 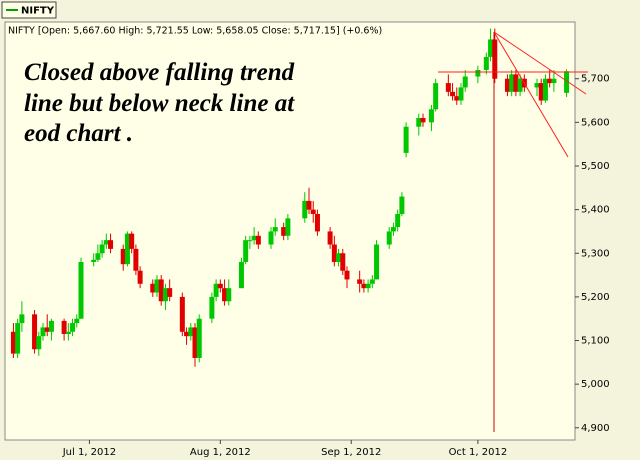 I want to click on y-tick-label: 5,400, so click(x=595, y=210).